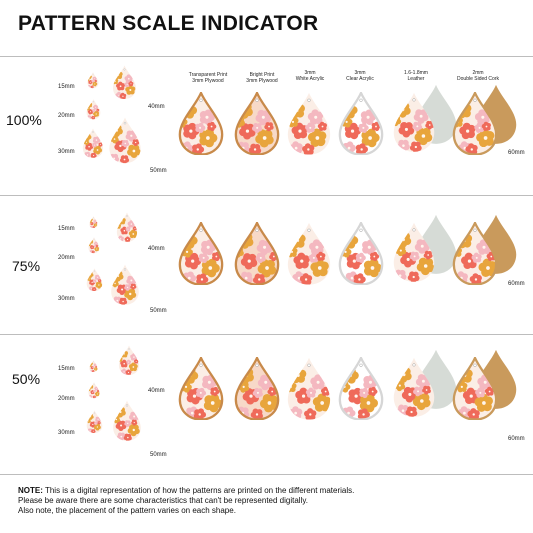 This screenshot has height=533, width=533. Describe the element at coordinates (168, 23) in the screenshot. I see `page-title: PATTERN SCALE INDICATOR` at that location.